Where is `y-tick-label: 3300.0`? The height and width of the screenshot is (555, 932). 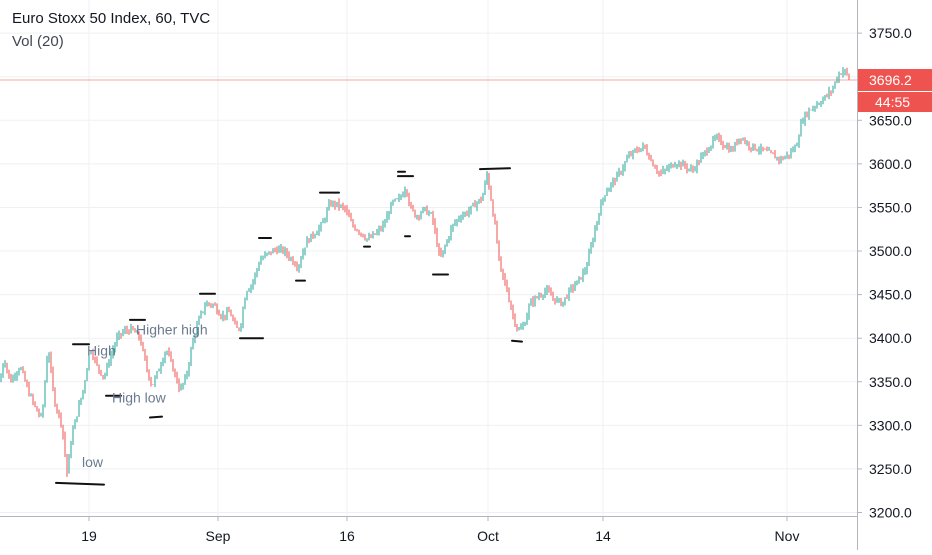 y-tick-label: 3300.0 is located at coordinates (890, 425).